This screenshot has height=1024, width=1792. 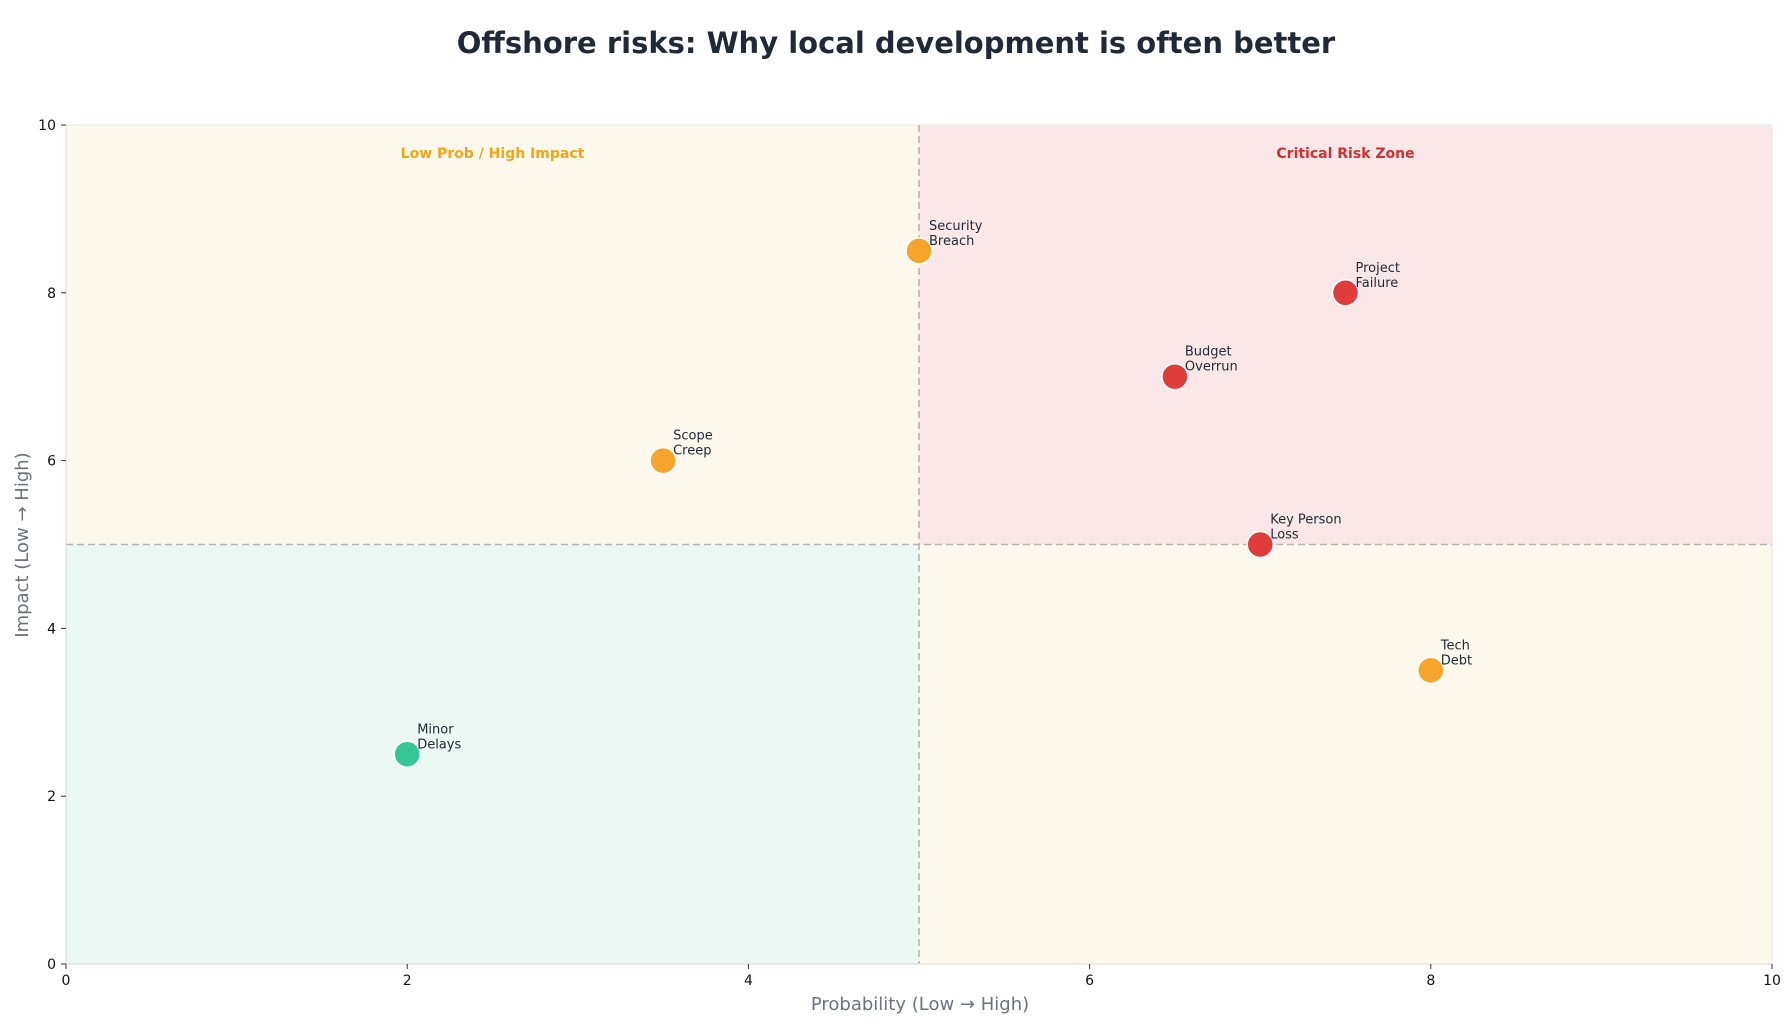 I want to click on y-tick-label: 4, so click(x=51, y=629).